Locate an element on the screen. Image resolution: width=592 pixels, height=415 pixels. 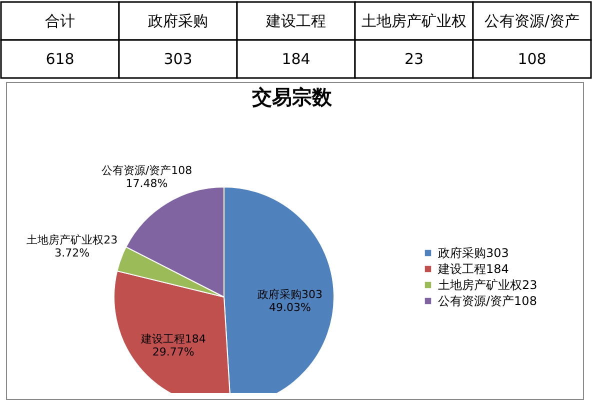
legend-label: 建设工程184 is located at coordinates (473, 269).